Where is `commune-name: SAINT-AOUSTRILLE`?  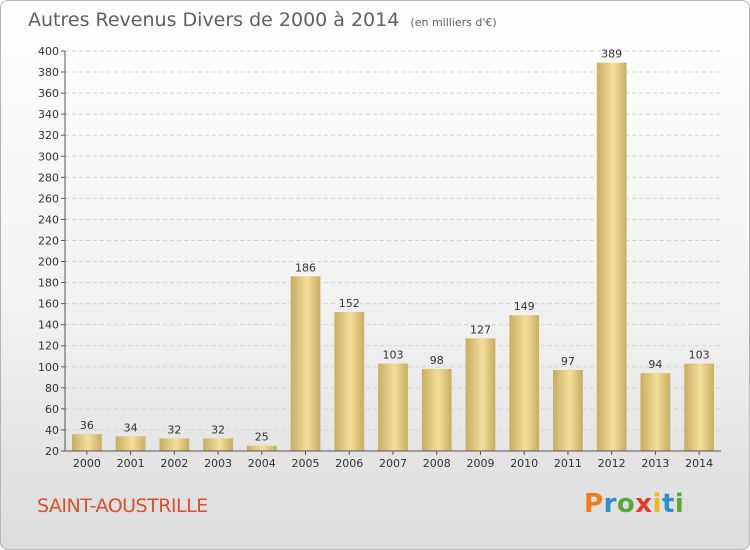 commune-name: SAINT-AOUSTRILLE is located at coordinates (122, 506).